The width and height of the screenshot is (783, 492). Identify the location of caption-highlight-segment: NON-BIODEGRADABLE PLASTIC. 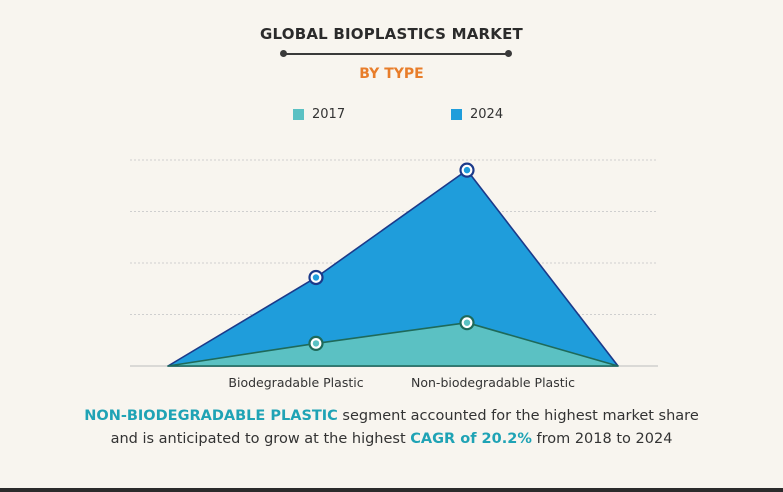
(211, 416).